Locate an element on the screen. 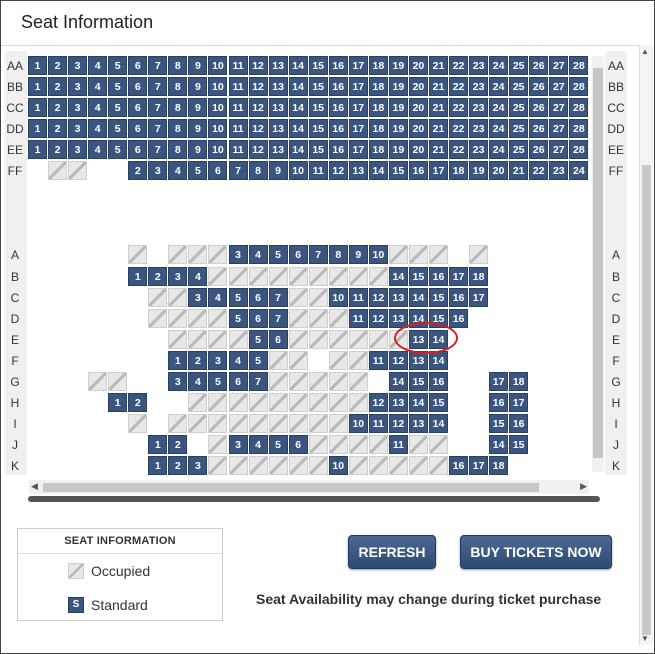 This screenshot has width=655, height=654. scroll-down-icon: ▼ is located at coordinates (645, 638).